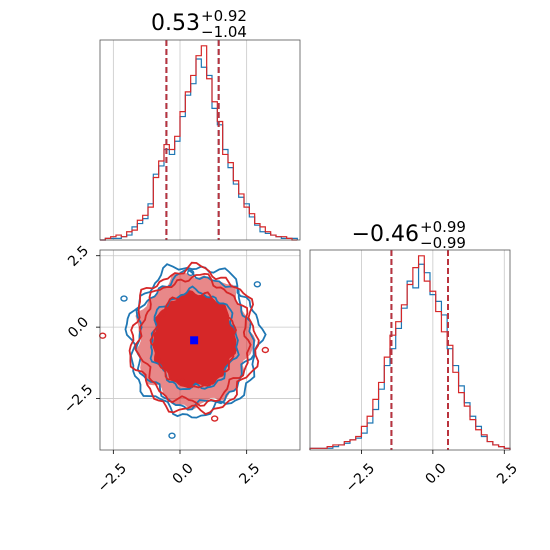  What do you see at coordinates (436, 473) in the screenshot?
I see `panel-3-x-tick-label: 0.0` at bounding box center [436, 473].